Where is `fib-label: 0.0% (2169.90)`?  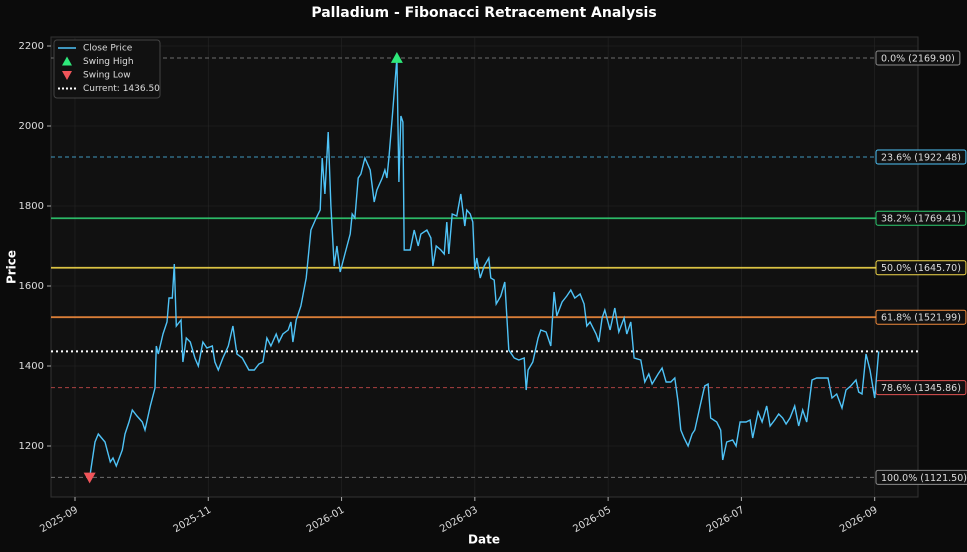 fib-label: 0.0% (2169.90) is located at coordinates (918, 59).